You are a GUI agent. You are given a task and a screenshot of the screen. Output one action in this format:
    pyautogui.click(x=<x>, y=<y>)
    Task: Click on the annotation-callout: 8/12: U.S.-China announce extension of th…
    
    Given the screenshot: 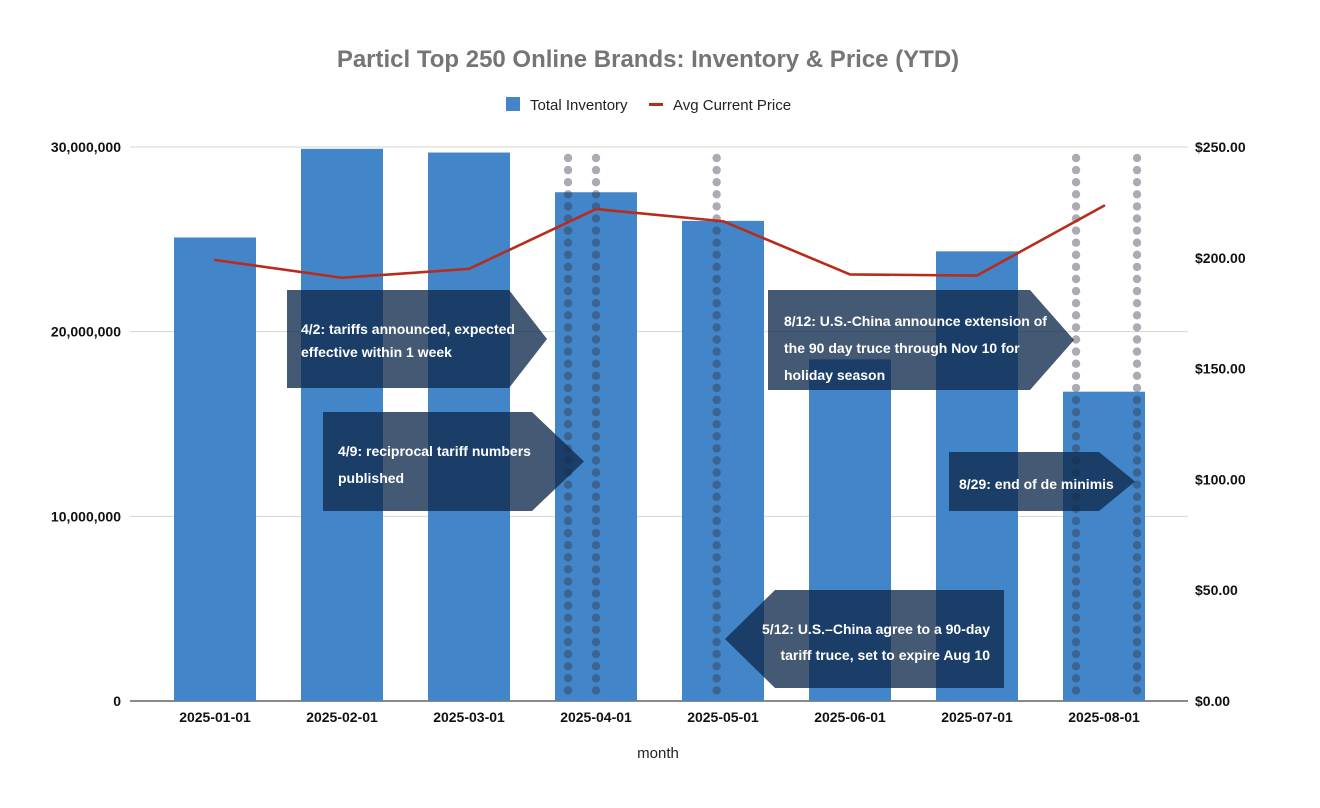 What is the action you would take?
    pyautogui.click(x=921, y=340)
    